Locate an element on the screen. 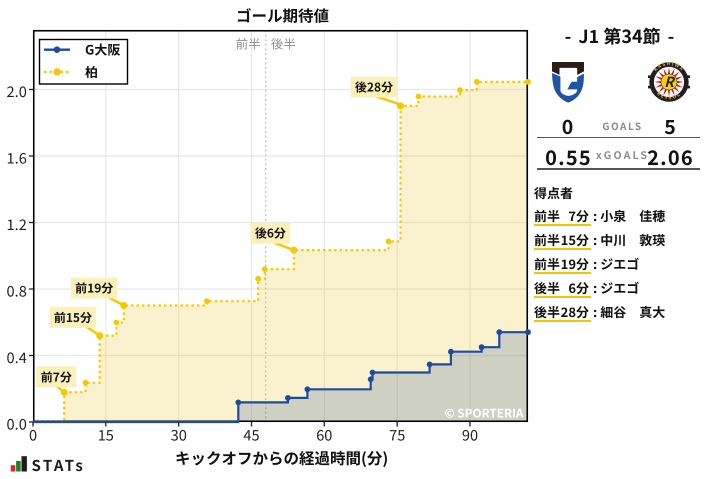  svg-text: 1.2 is located at coordinates (17, 224).